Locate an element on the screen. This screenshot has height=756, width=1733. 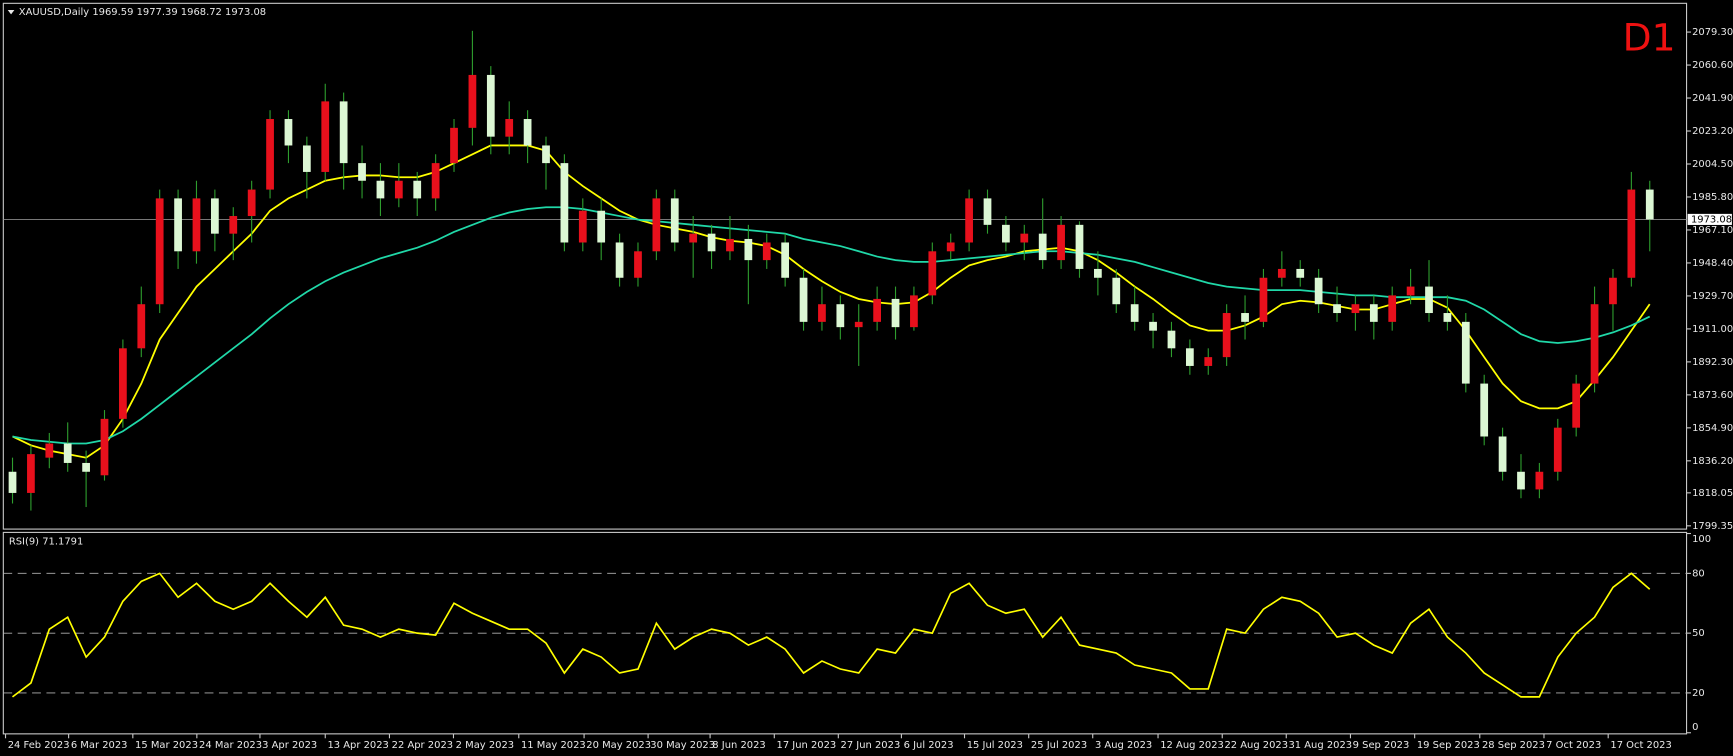
y-tick-label: 1873.60 is located at coordinates (1712, 395).